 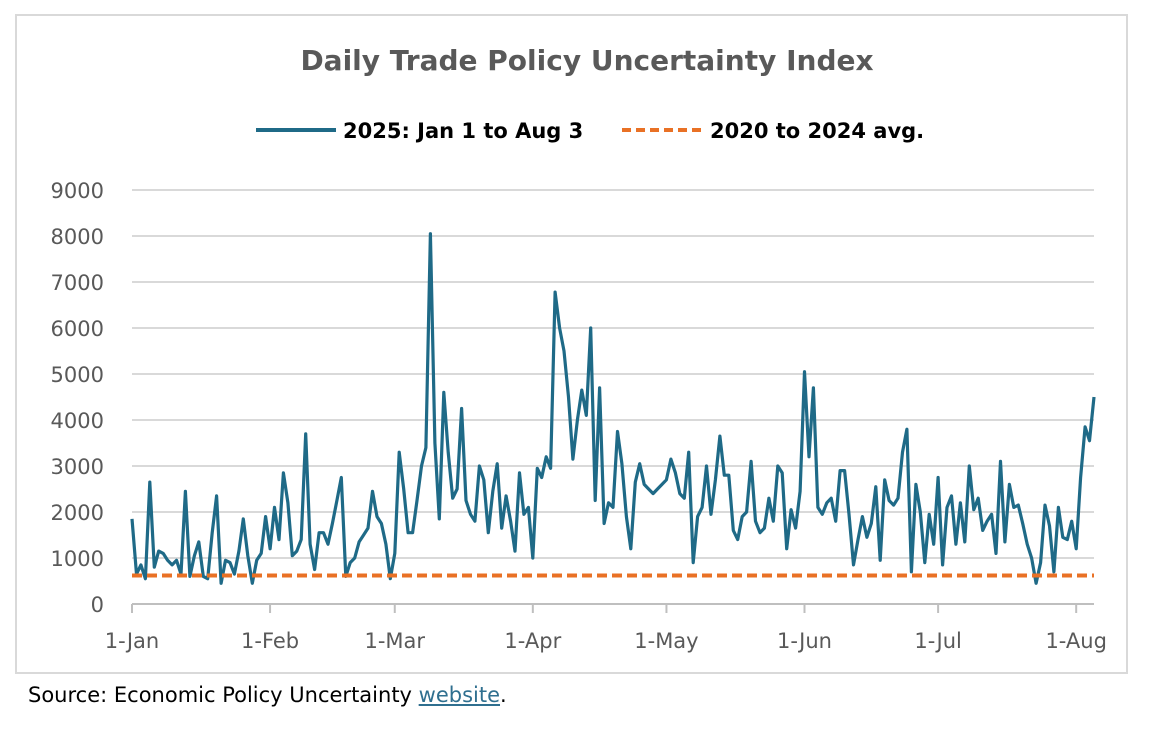 I want to click on y-tick-label: 1000, so click(x=77, y=559).